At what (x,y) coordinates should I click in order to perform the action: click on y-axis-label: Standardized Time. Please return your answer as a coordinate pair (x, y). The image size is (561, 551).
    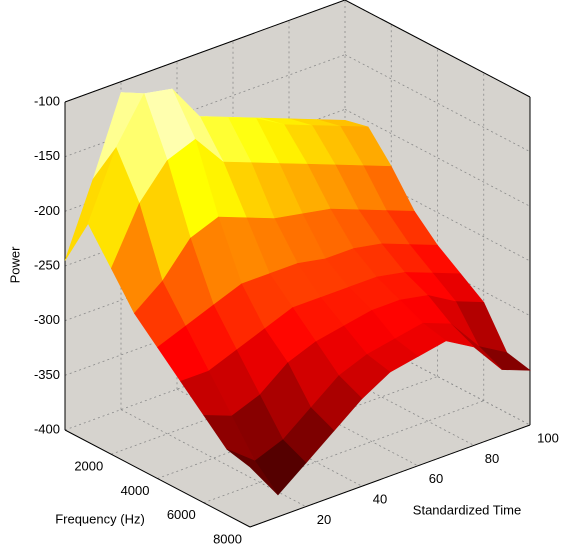
    Looking at the image, I should click on (467, 509).